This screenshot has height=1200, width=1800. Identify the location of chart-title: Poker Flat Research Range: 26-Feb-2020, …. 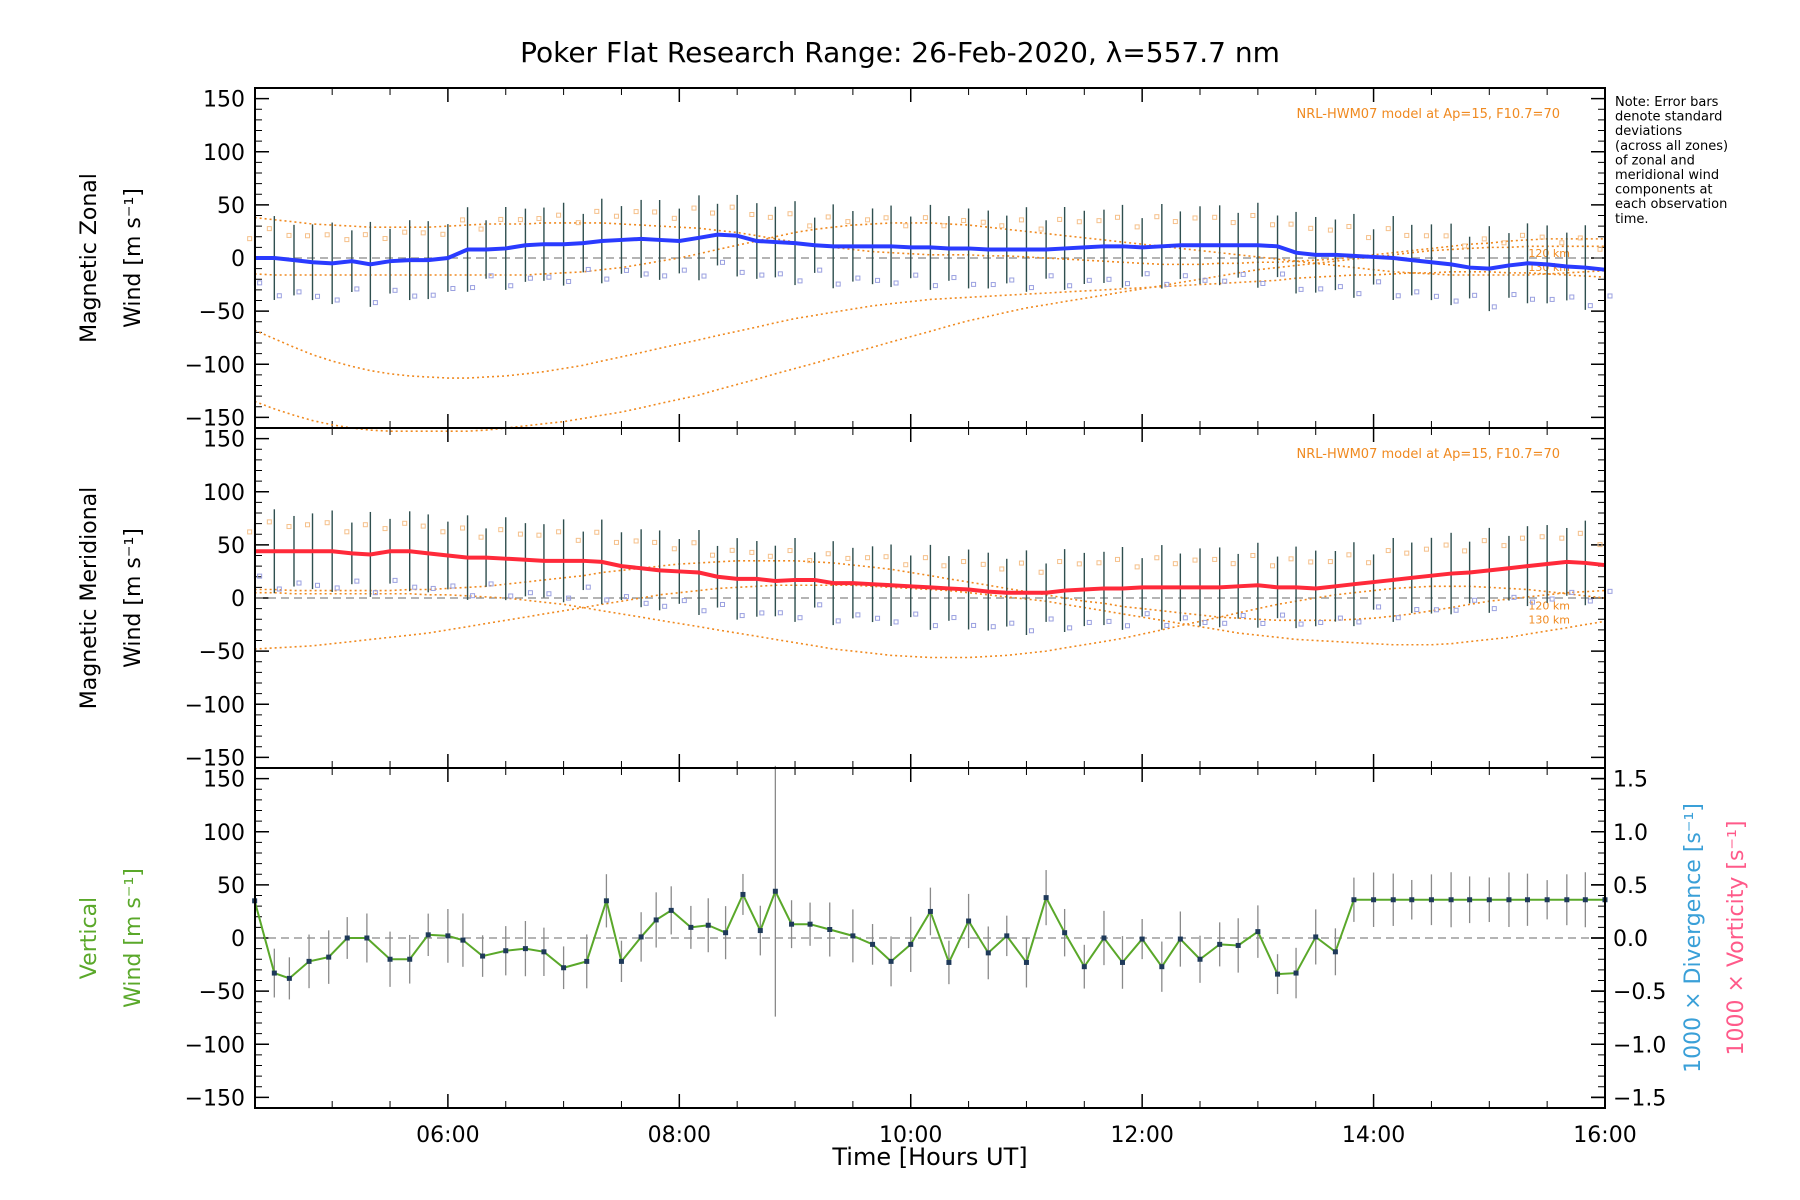
(900, 52).